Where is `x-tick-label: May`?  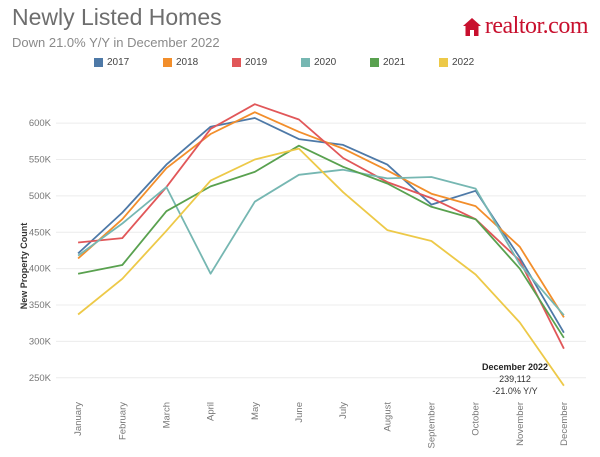 x-tick-label: May is located at coordinates (255, 411).